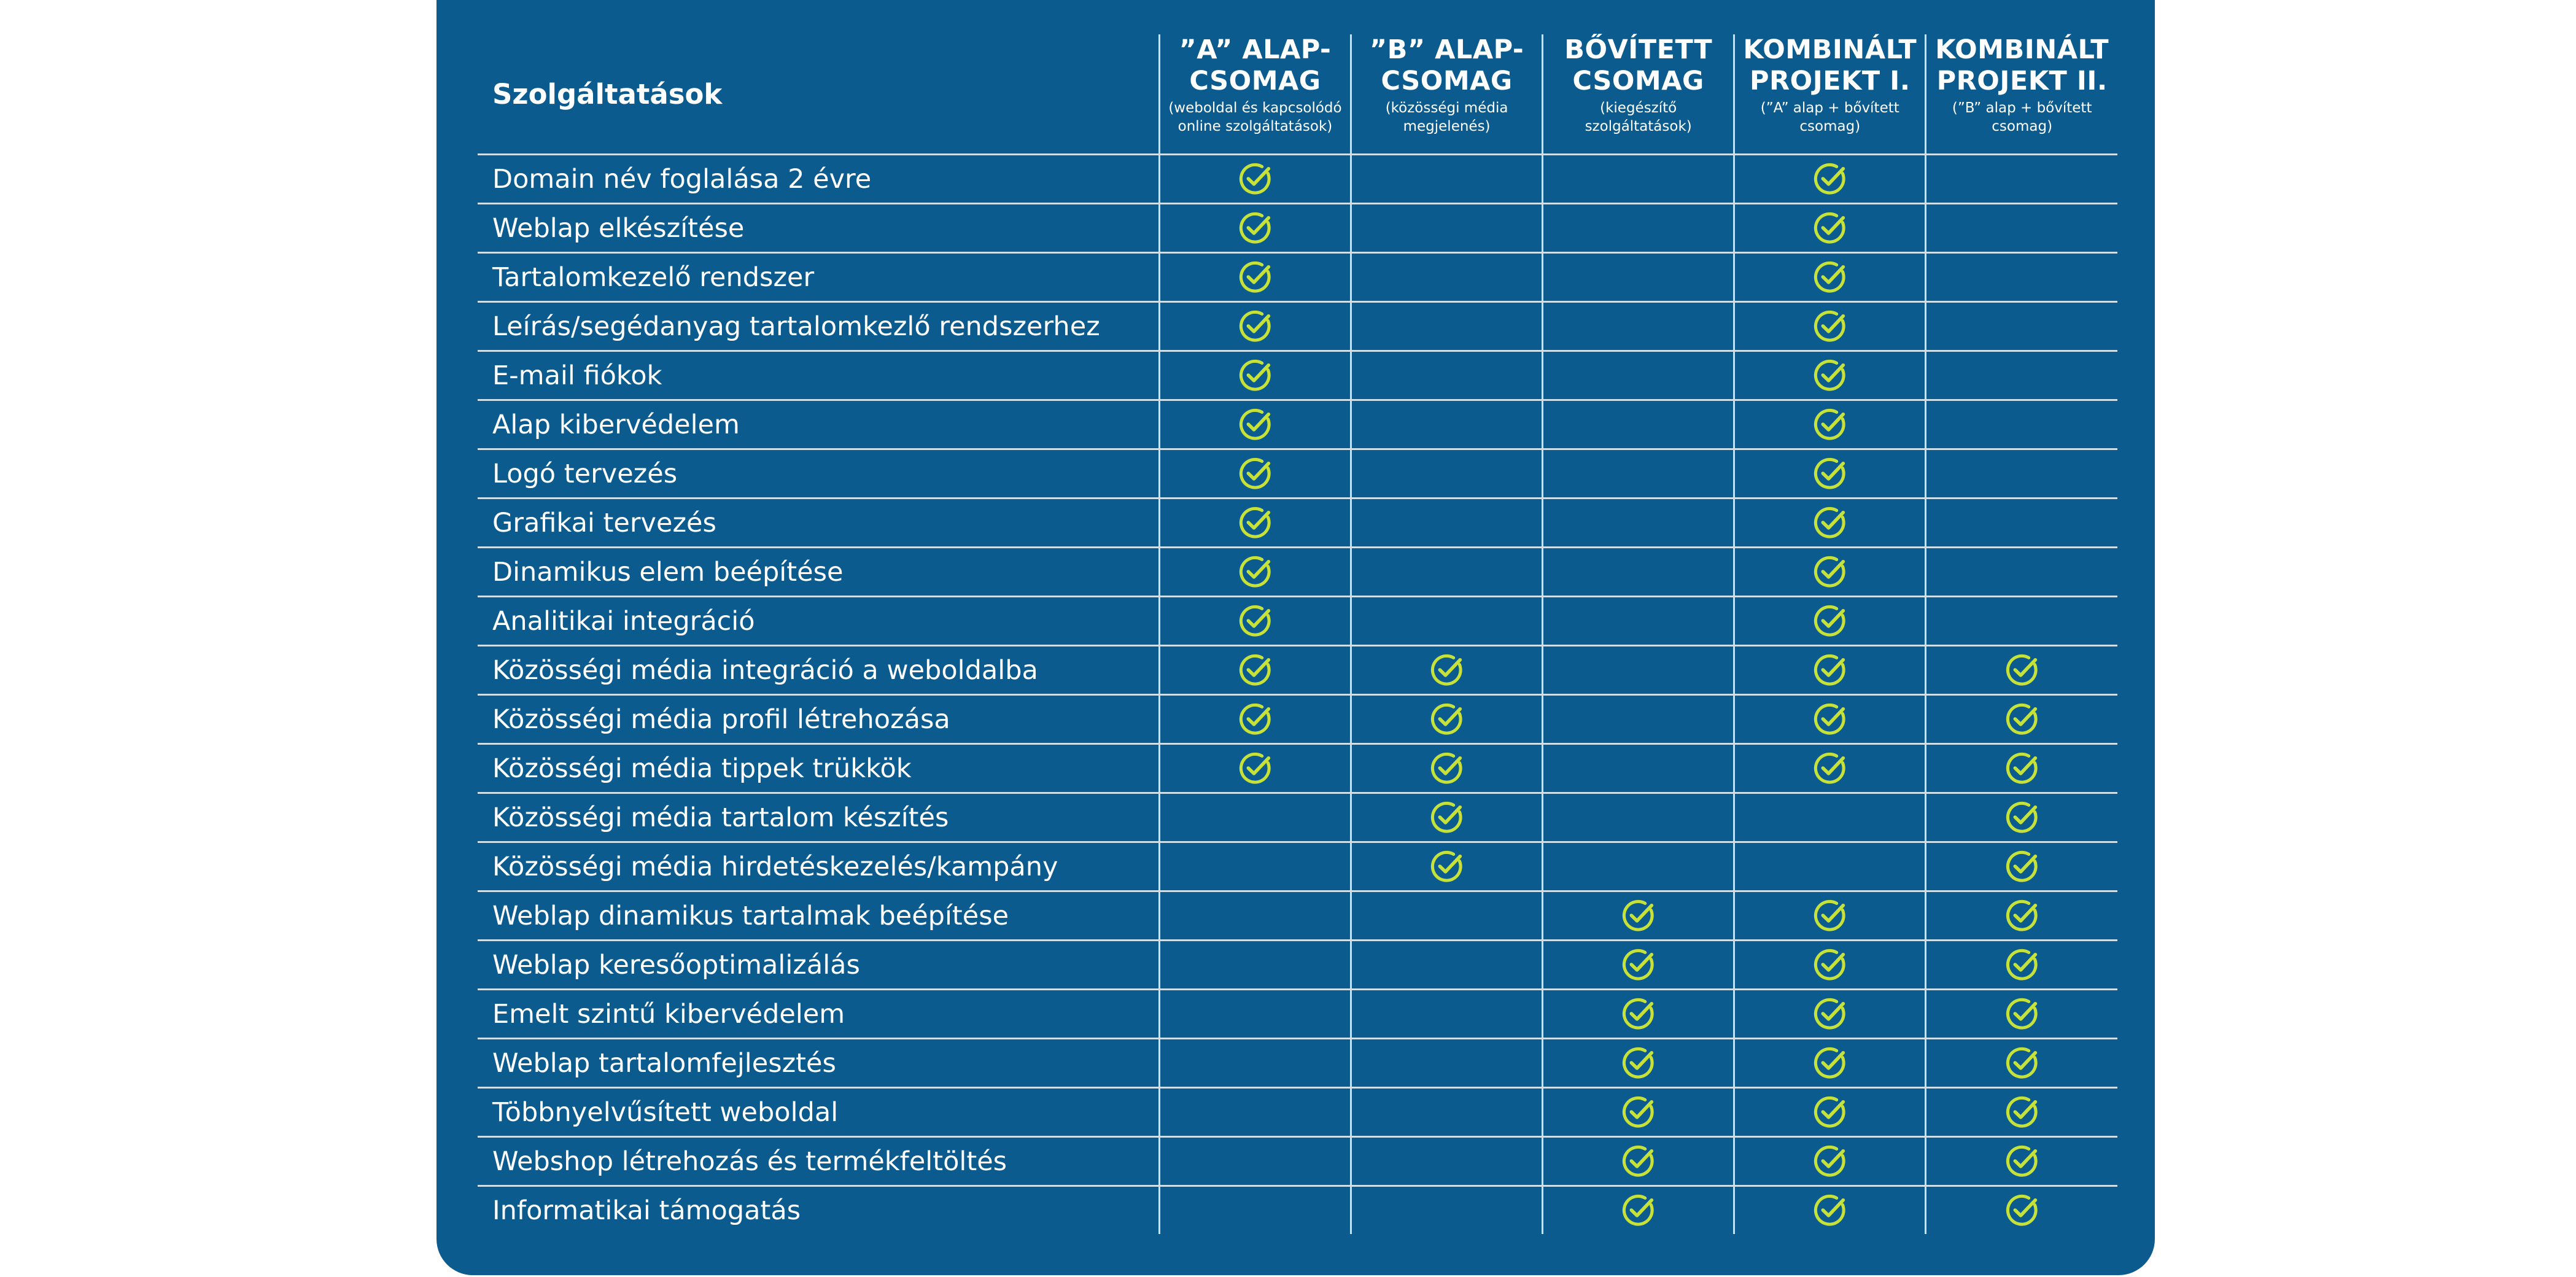  What do you see at coordinates (819, 94) in the screenshot?
I see `services-column-header: Szolgáltatások` at bounding box center [819, 94].